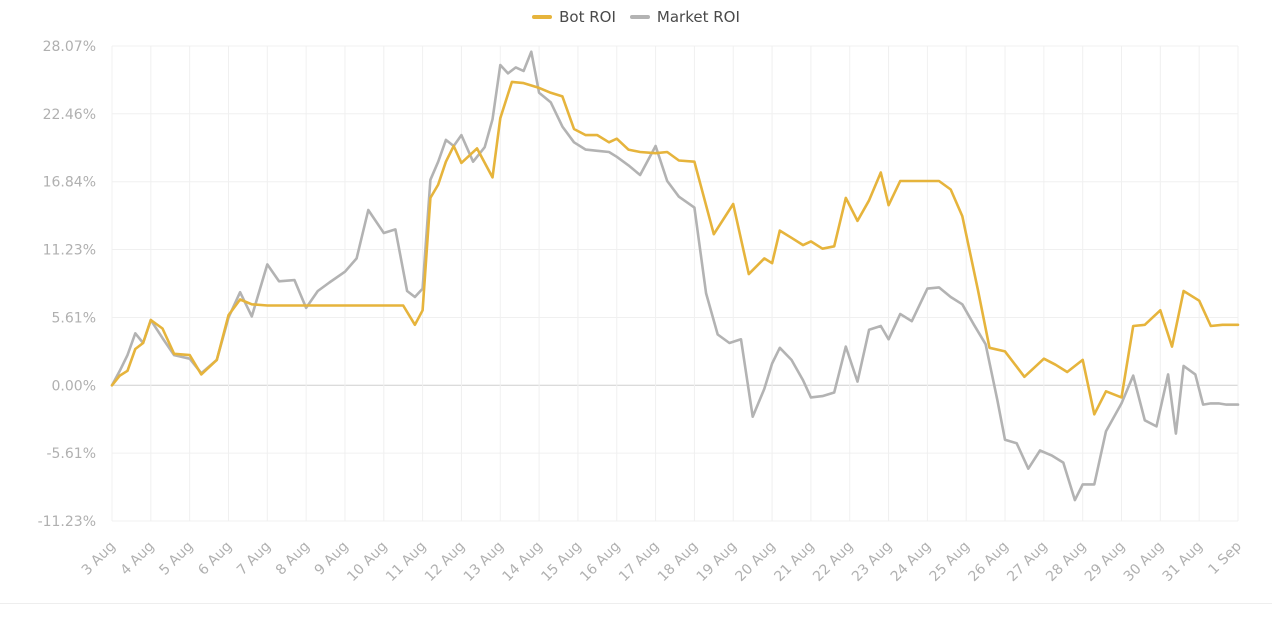 Image resolution: width=1272 pixels, height=630 pixels. I want to click on x-tick-label: 14 Aug, so click(523, 562).